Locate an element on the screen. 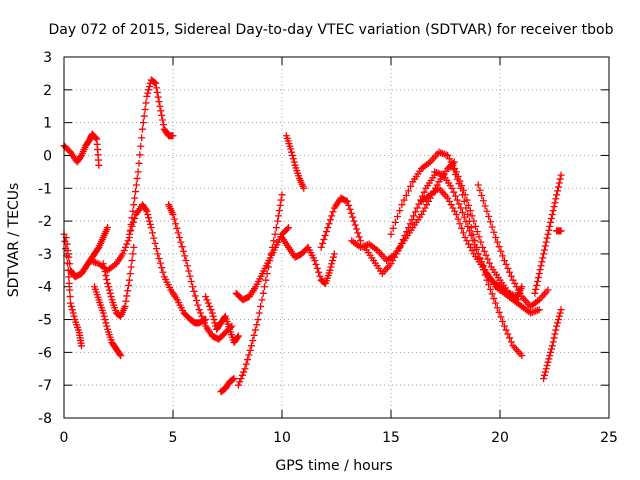 This screenshot has width=640, height=480. series-sat-d is located at coordinates (131, 175).